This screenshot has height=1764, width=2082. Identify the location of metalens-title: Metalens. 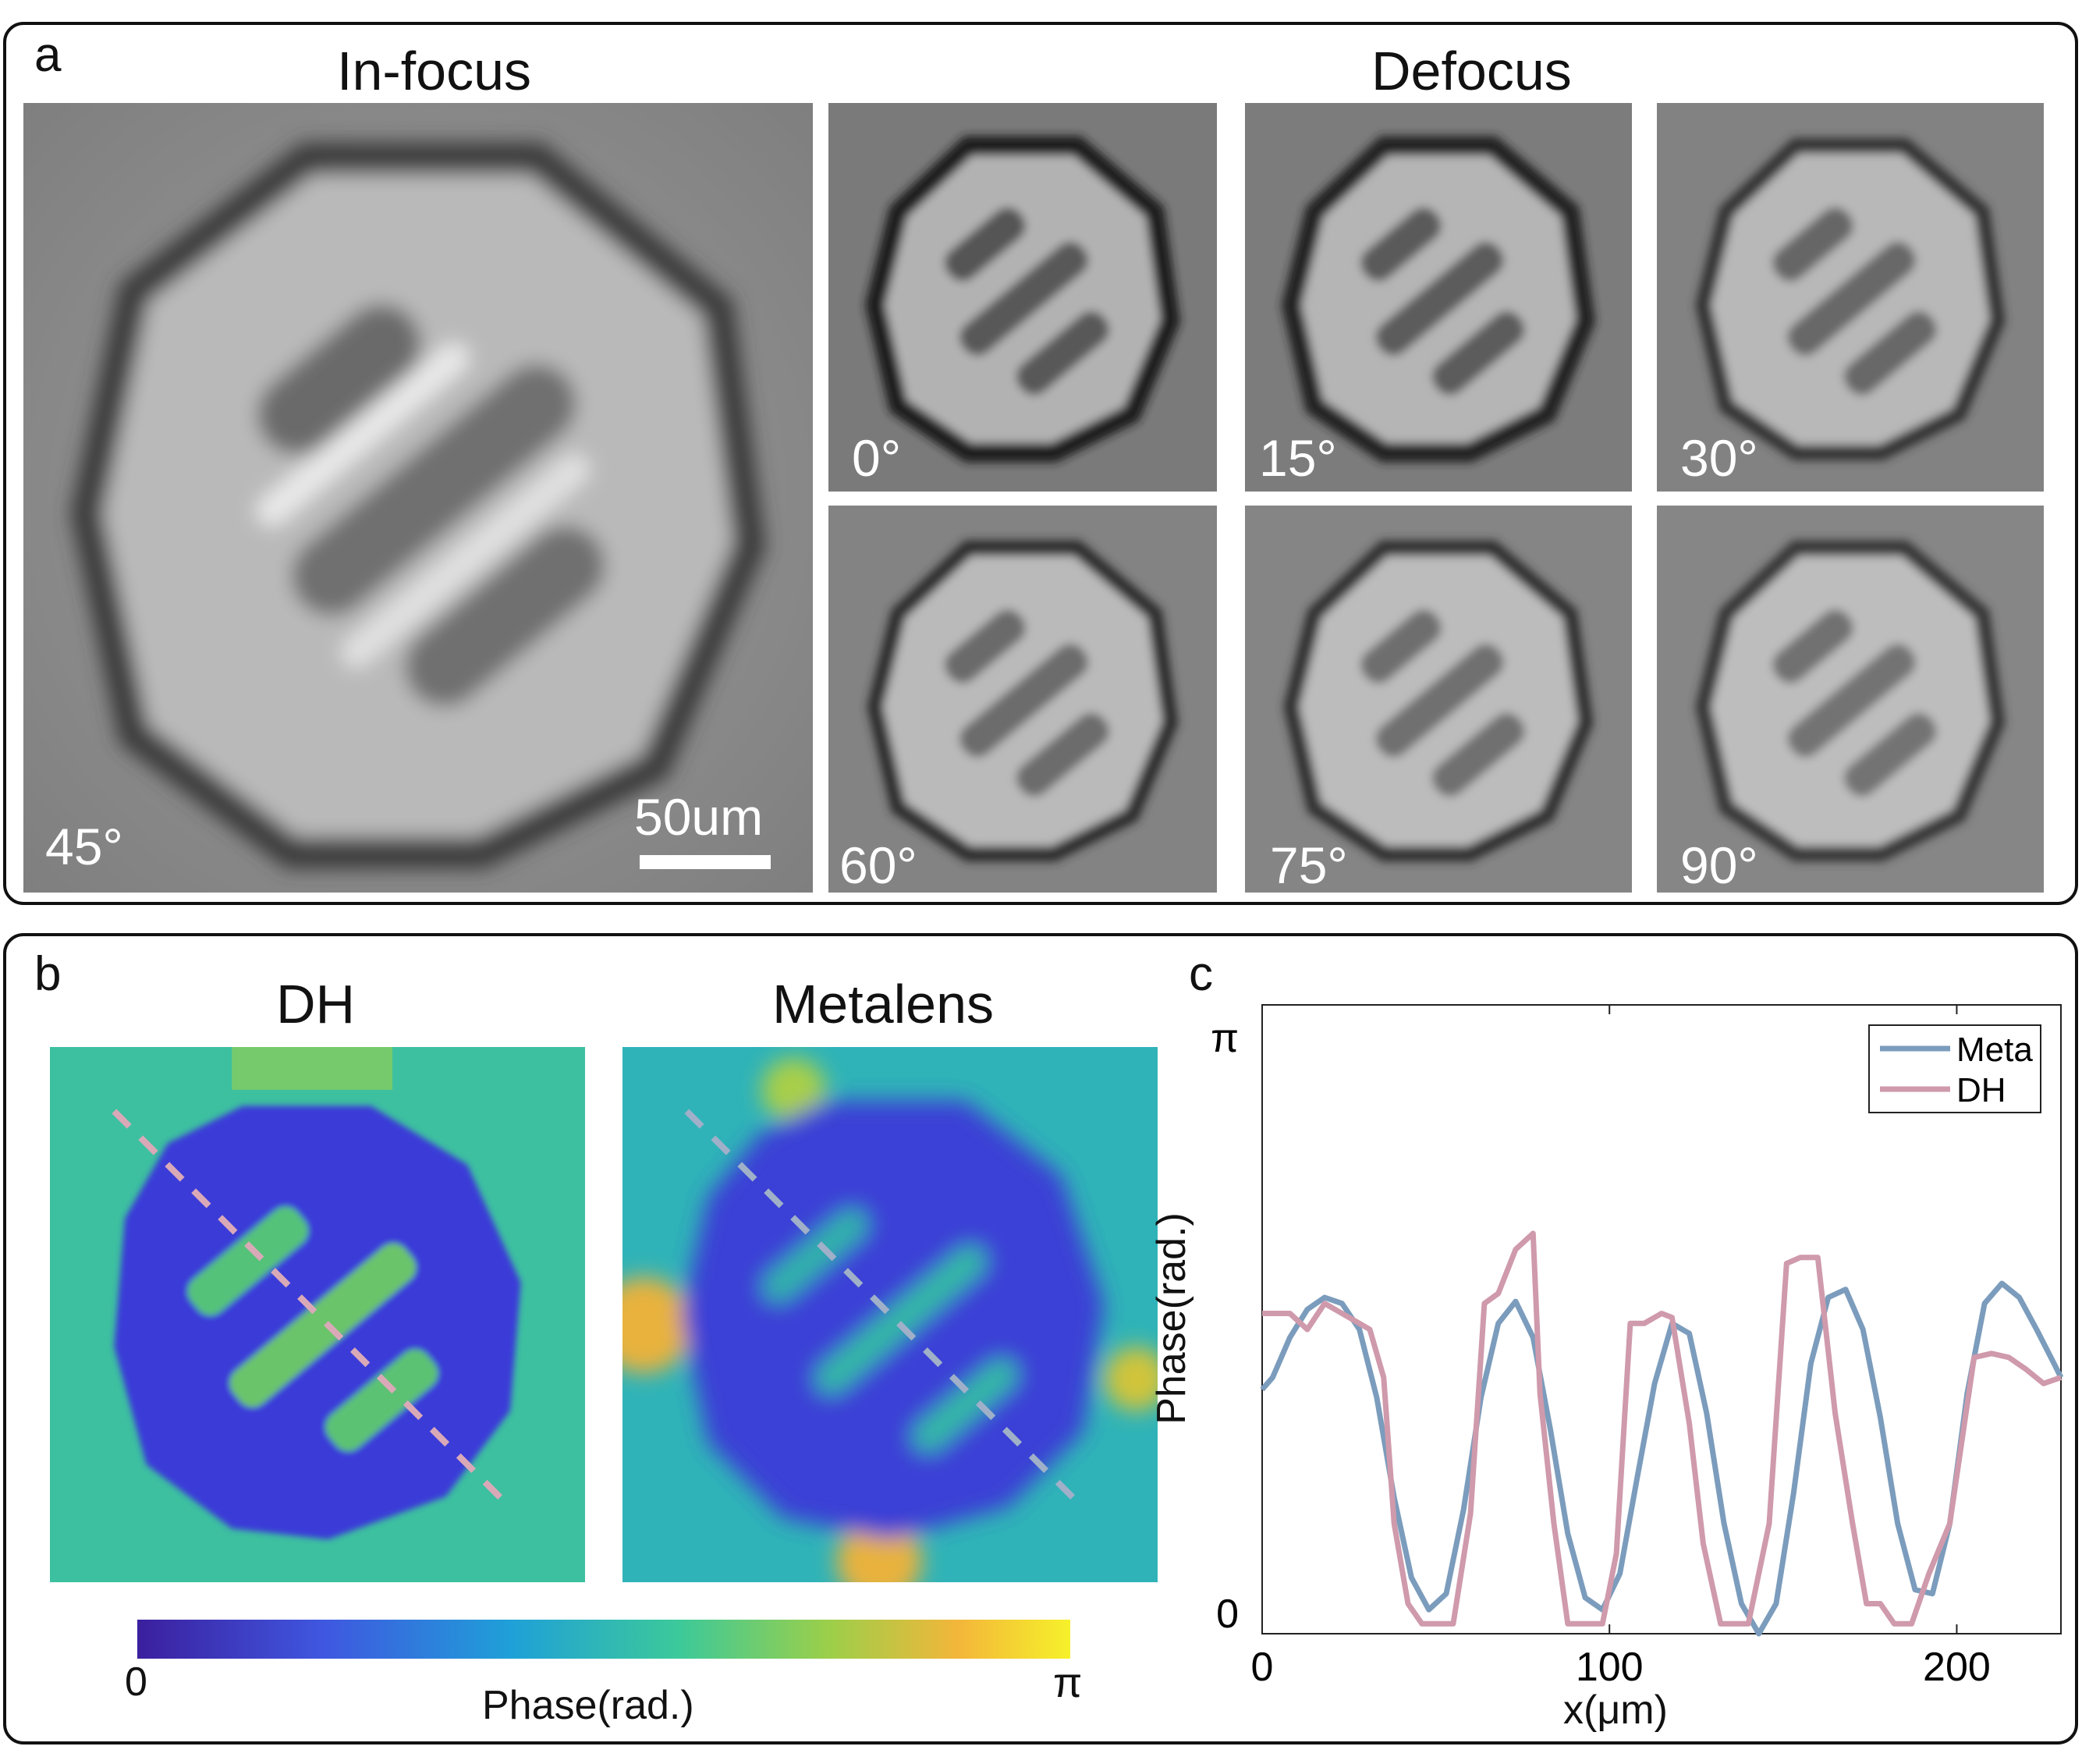
(883, 1004).